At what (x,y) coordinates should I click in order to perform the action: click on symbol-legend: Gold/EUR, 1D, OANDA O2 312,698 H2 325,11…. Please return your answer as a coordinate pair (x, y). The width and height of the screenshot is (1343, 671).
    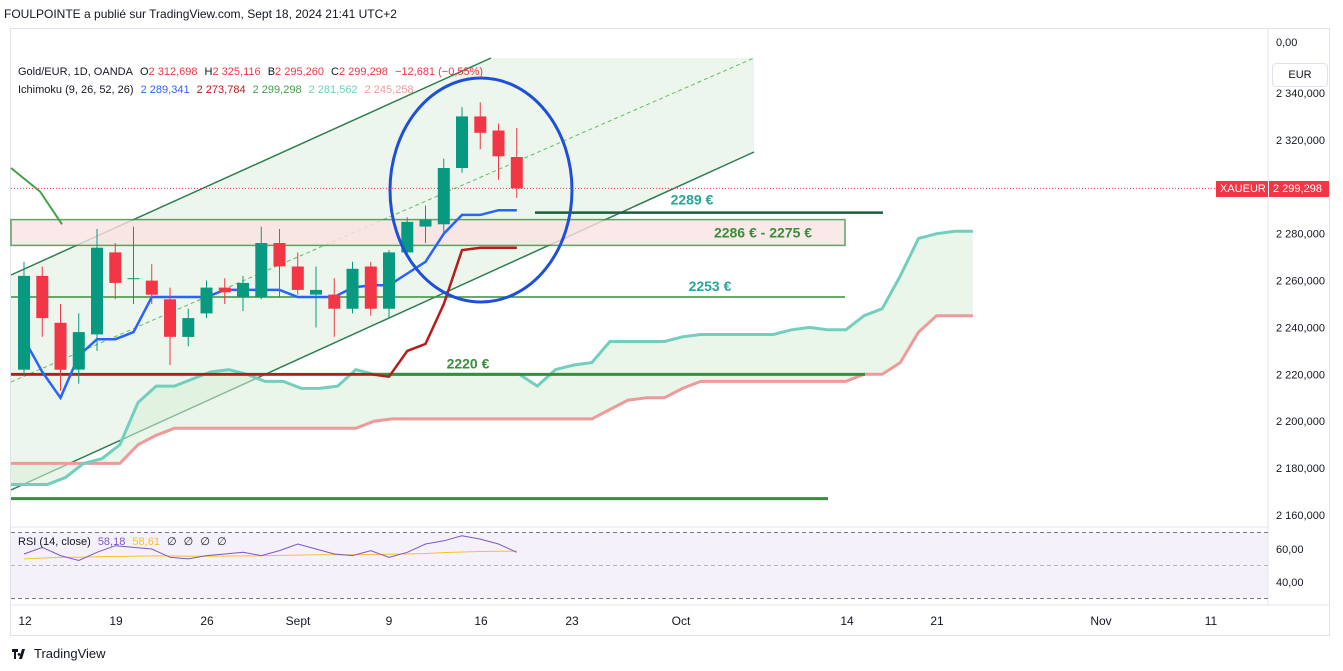
    Looking at the image, I should click on (252, 72).